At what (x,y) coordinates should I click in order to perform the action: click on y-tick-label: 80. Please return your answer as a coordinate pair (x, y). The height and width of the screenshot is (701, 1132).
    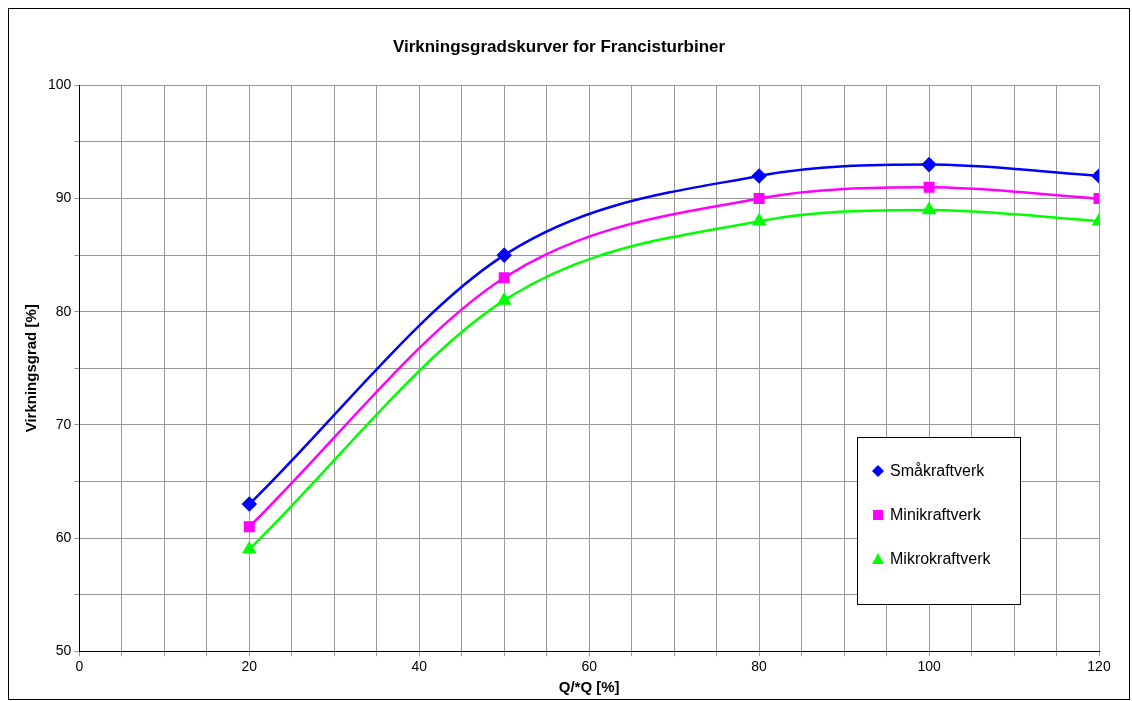
    Looking at the image, I should click on (63, 310).